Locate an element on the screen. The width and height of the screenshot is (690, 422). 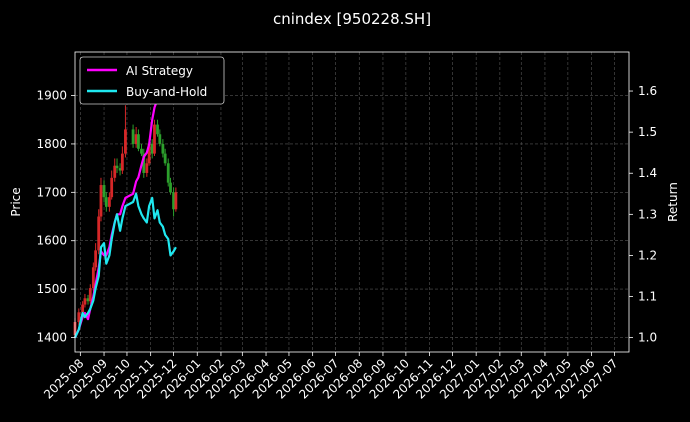
right-axis-ticks: 1.0 1.1 1.2 1.3 1.4 1.5 1.6 is located at coordinates (643, 214).